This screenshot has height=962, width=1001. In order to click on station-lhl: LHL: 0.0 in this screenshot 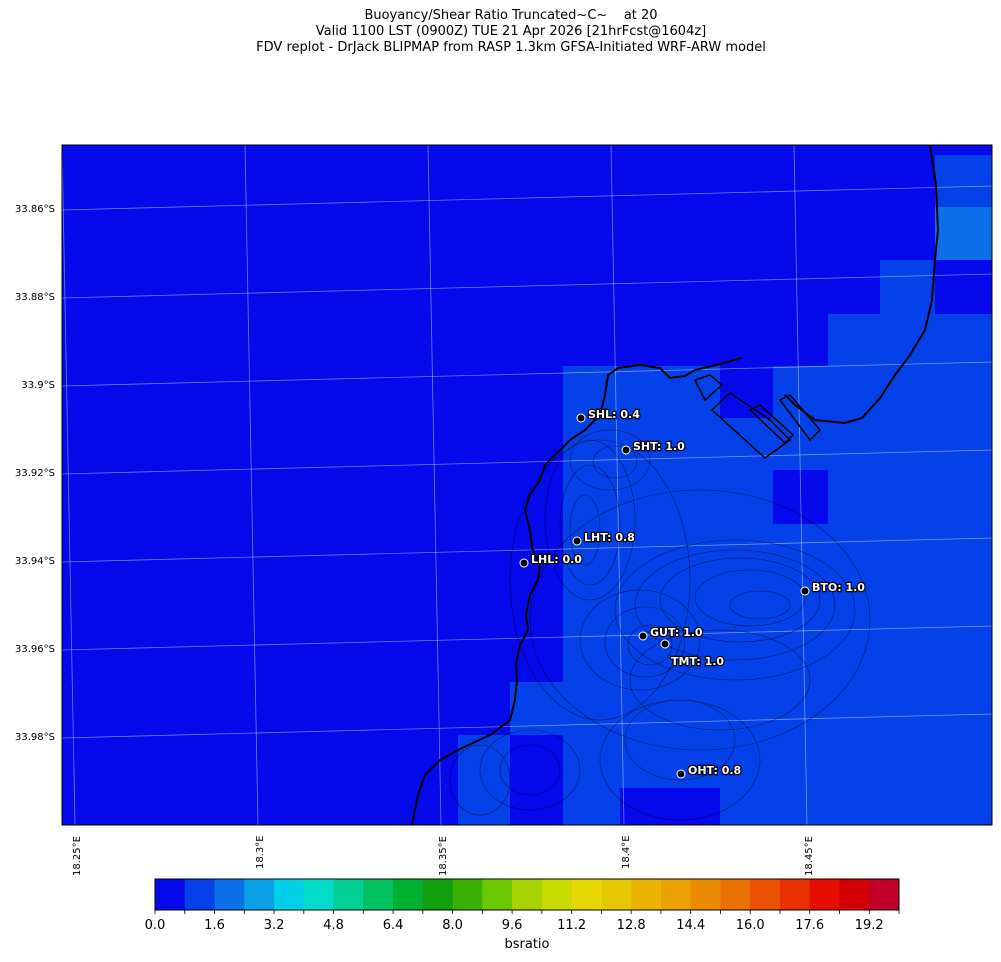, I will do `click(551, 560)`.